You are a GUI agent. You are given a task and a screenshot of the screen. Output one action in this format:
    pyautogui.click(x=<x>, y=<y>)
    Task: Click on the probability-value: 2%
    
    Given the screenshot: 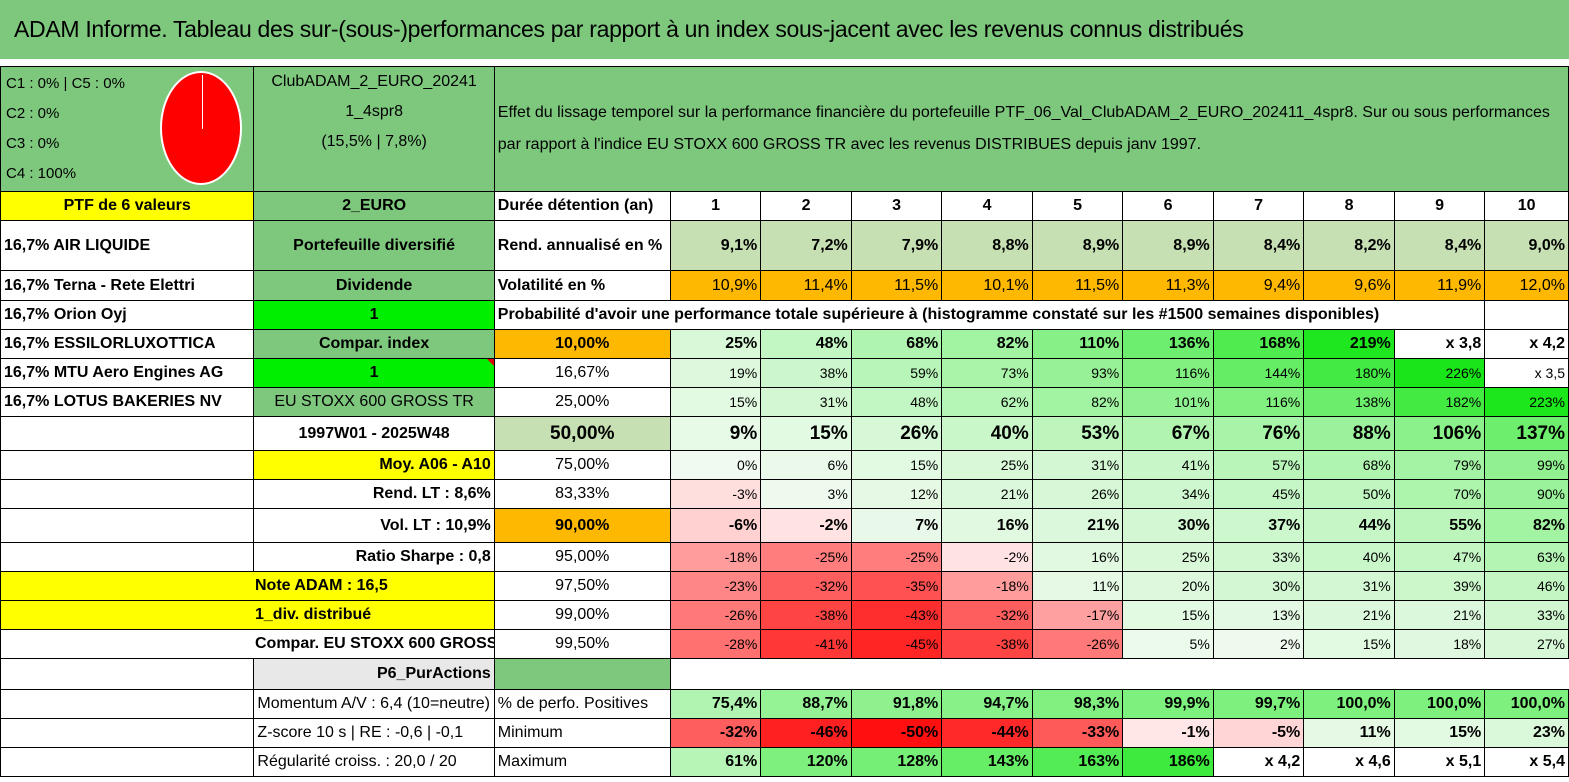 What is the action you would take?
    pyautogui.click(x=1258, y=644)
    